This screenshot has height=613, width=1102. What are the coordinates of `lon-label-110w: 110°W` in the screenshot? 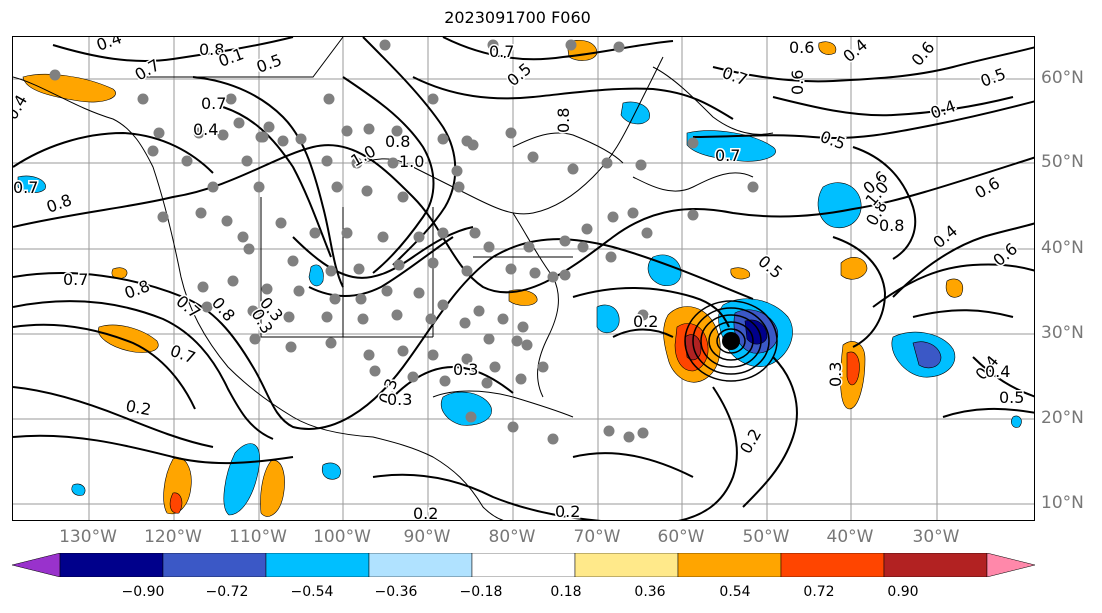 It's located at (258, 537).